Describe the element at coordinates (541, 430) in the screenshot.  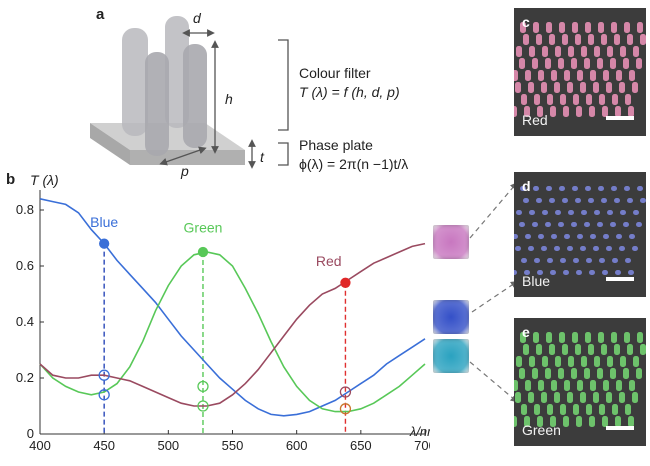
I see `sem-green-label: Green` at that location.